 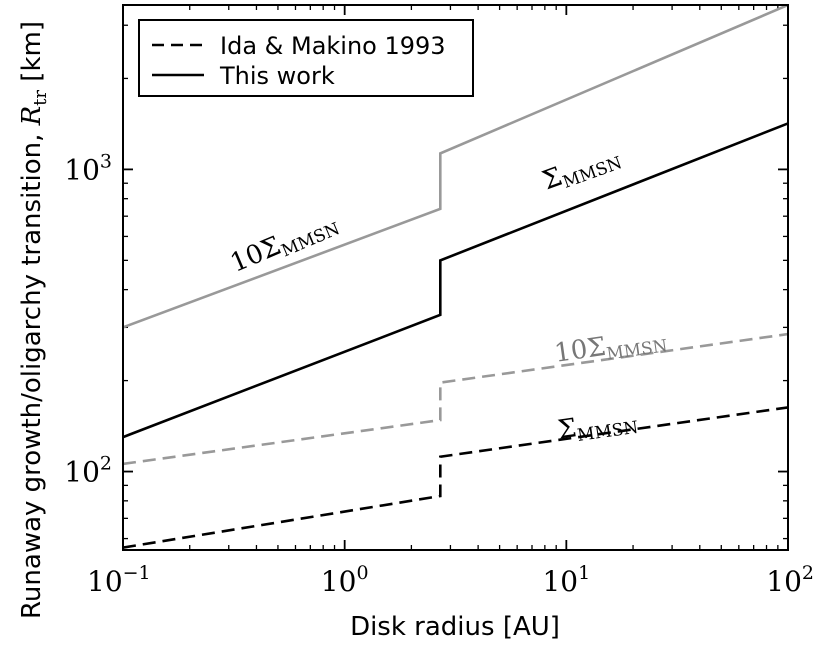 What do you see at coordinates (88, 471) in the screenshot?
I see `y-tick-label: 102` at bounding box center [88, 471].